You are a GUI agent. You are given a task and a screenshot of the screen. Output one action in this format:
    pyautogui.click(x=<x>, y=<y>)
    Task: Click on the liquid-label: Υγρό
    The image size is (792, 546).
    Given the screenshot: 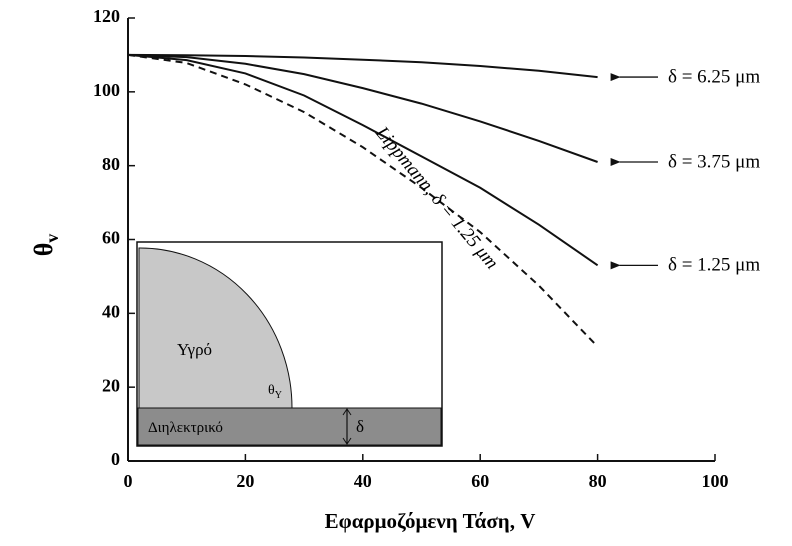 What is the action you would take?
    pyautogui.click(x=194, y=349)
    